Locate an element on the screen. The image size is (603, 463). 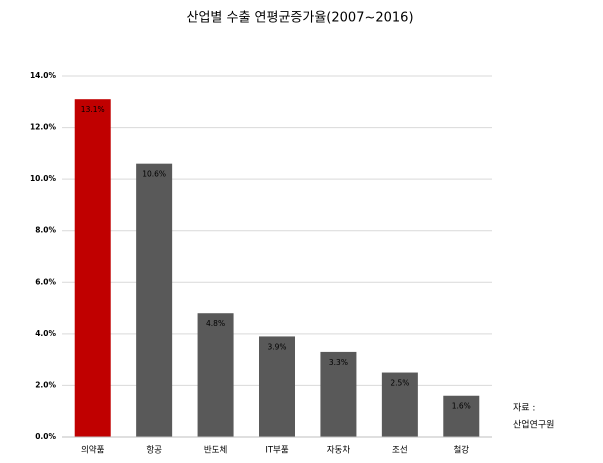
x-tick-label: 철강 is located at coordinates (461, 450).